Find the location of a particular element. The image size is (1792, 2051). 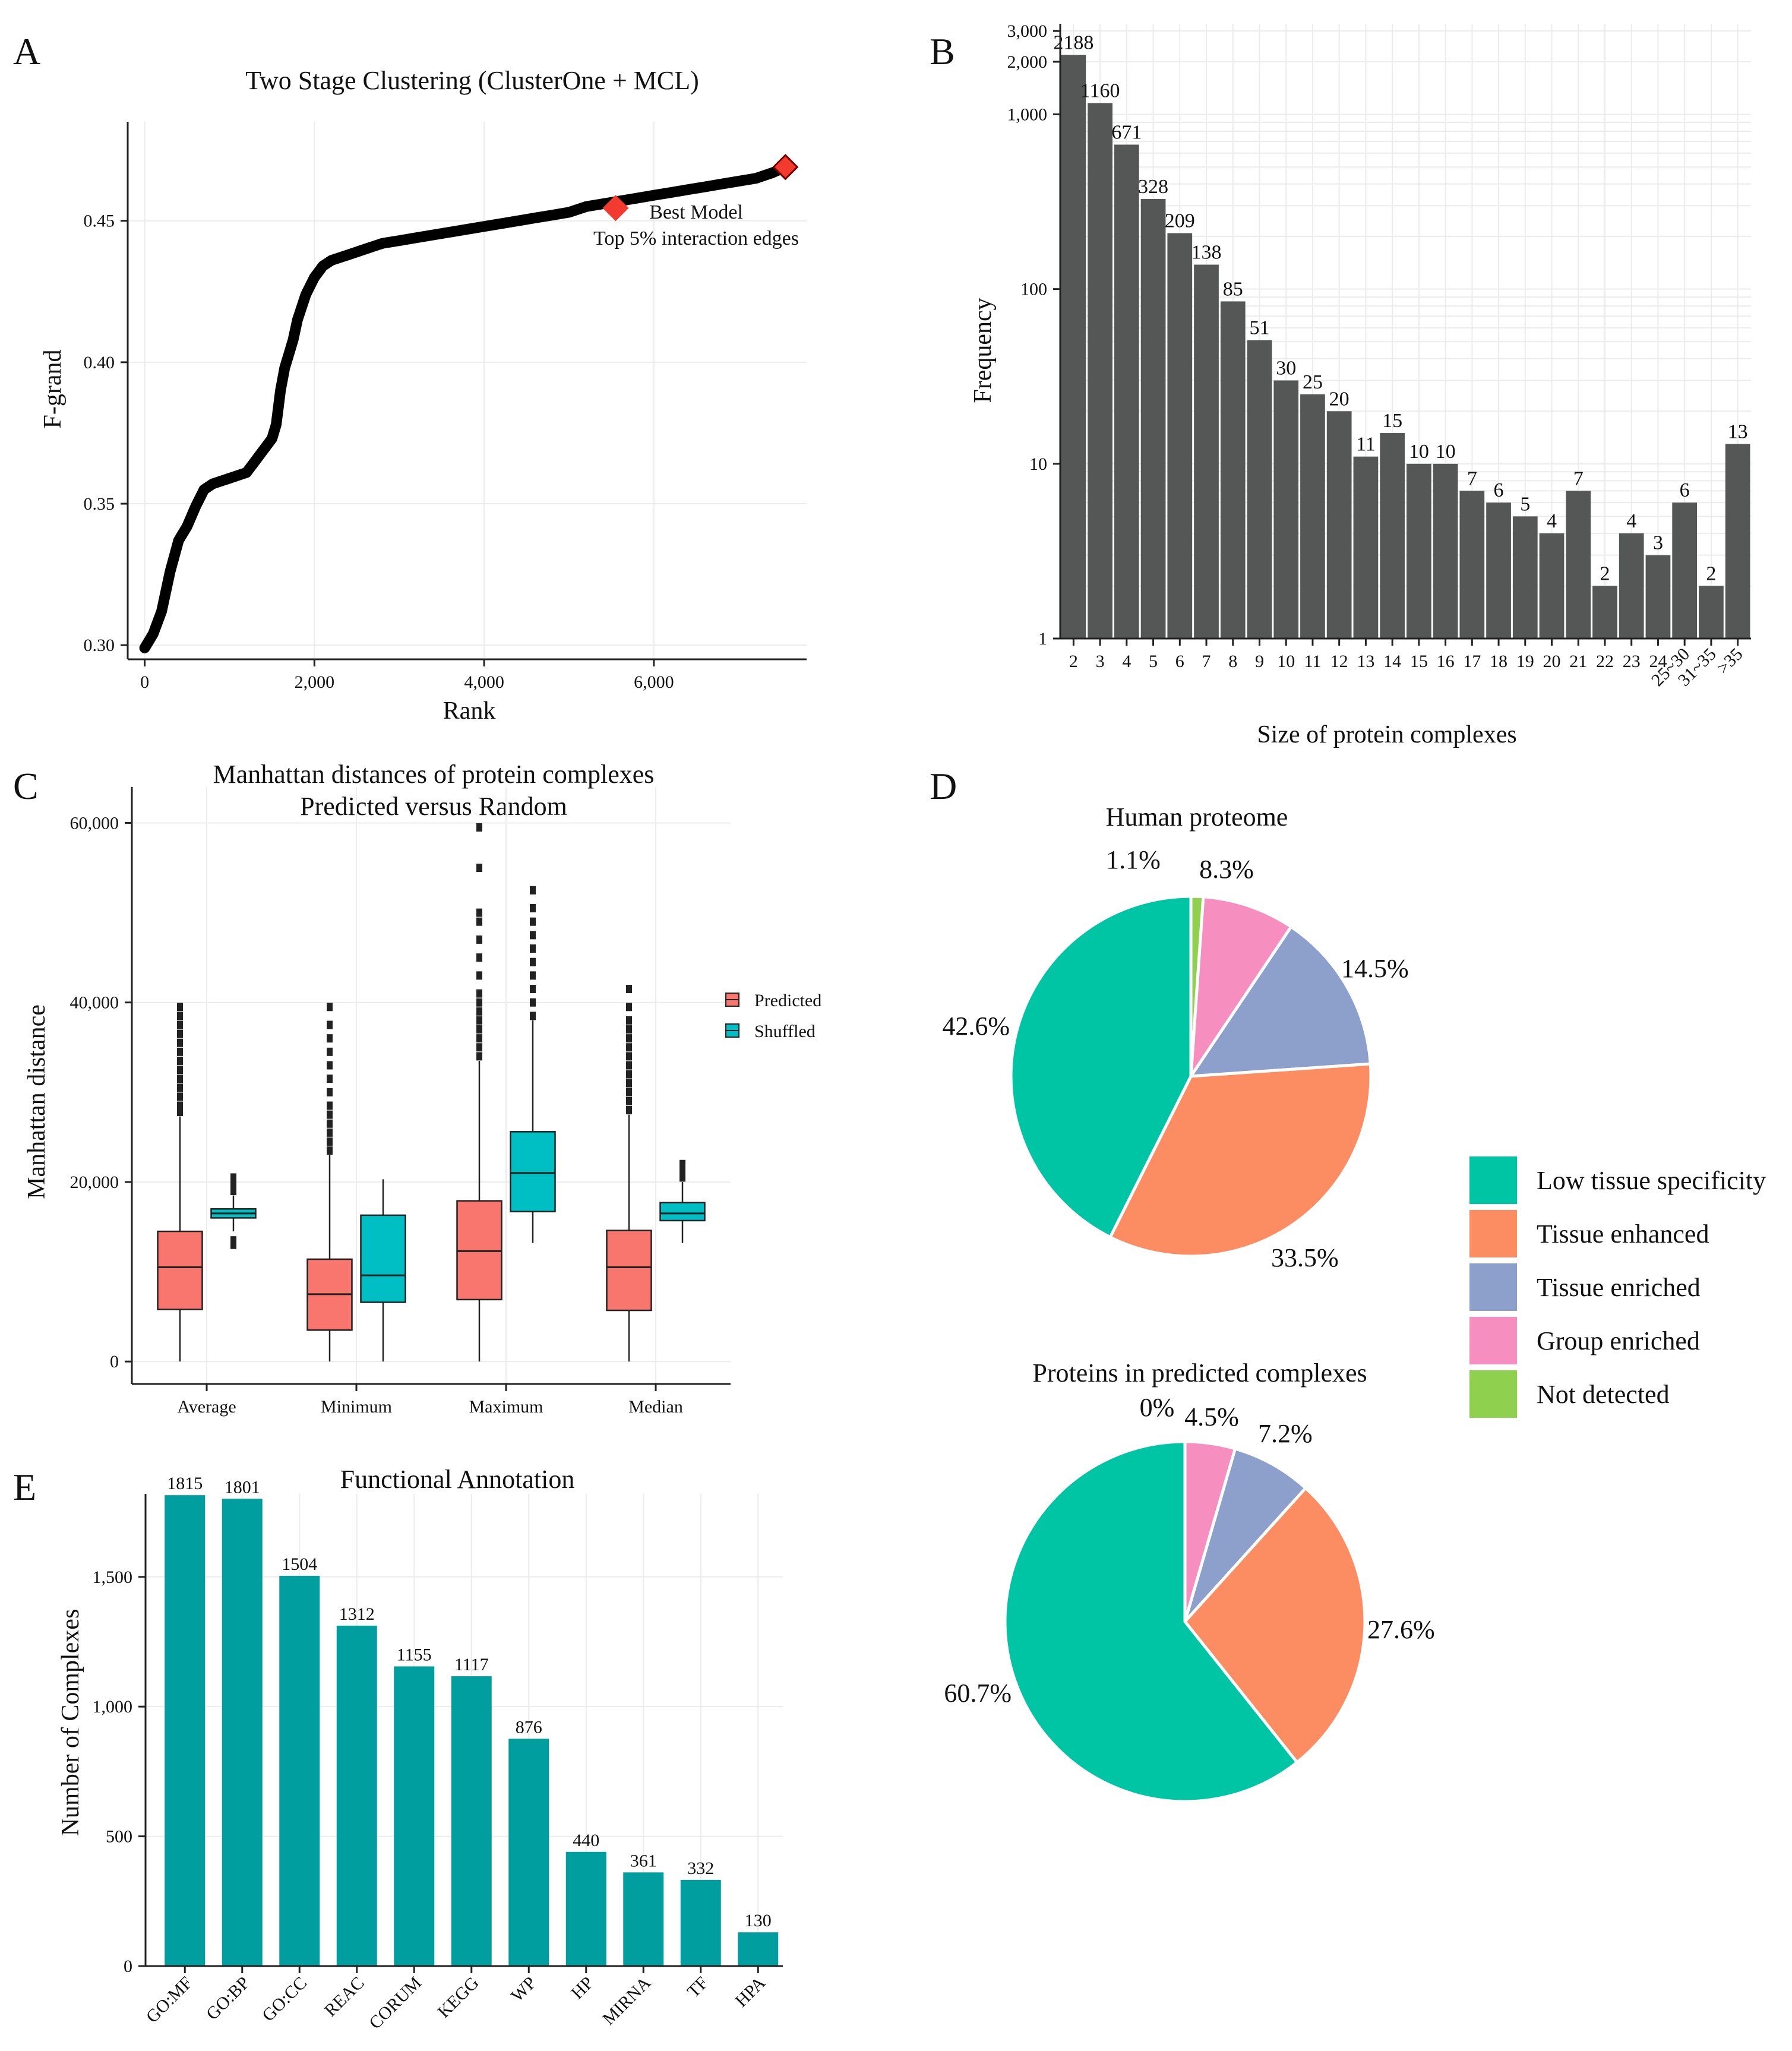

tick-label-x: WP is located at coordinates (523, 1990).